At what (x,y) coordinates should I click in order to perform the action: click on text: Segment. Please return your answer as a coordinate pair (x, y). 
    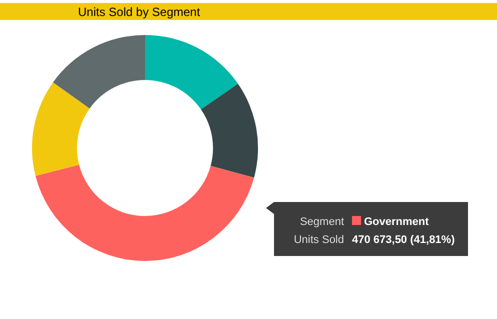
    Looking at the image, I should click on (322, 222).